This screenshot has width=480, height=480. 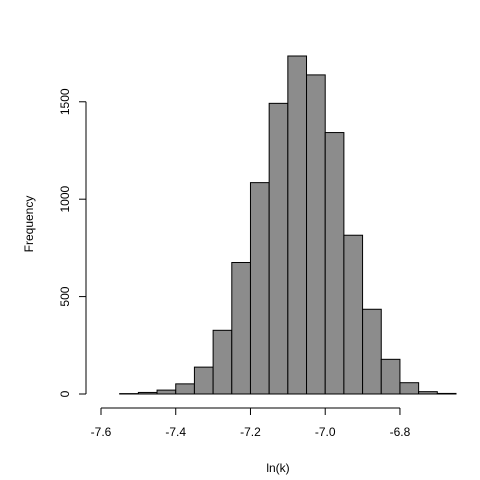 What do you see at coordinates (101, 432) in the screenshot?
I see `x-tick-label: -7.6` at bounding box center [101, 432].